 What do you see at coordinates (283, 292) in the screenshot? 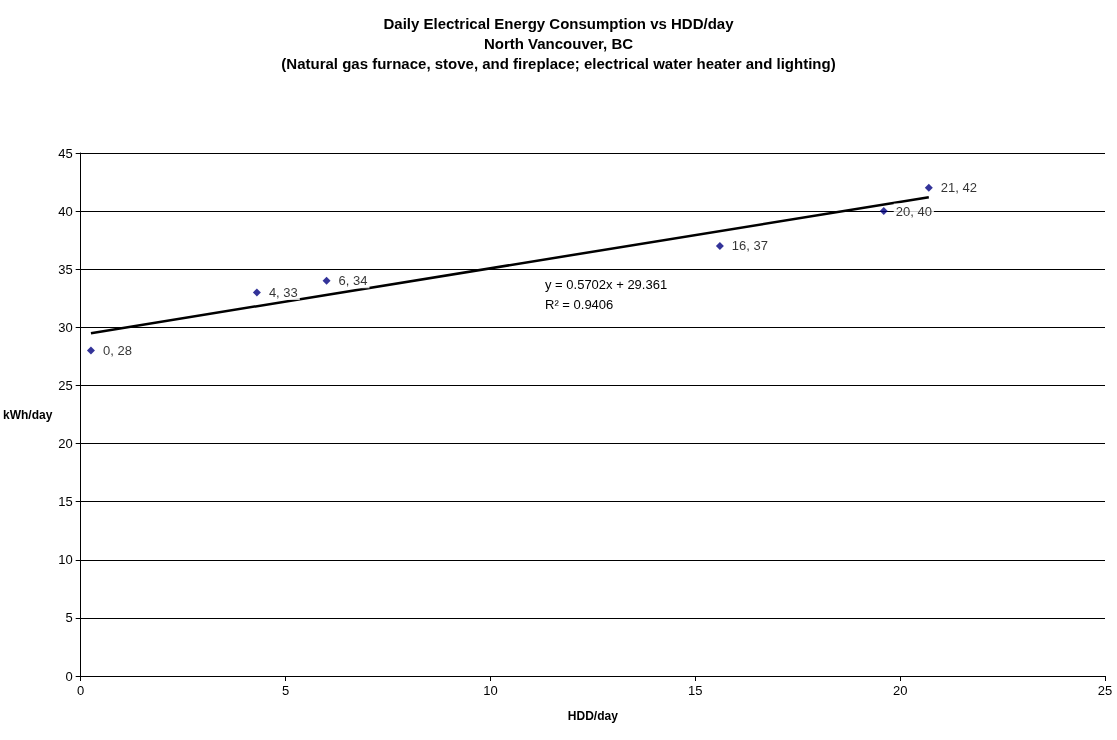
I see `data-label: 4, 33` at bounding box center [283, 292].